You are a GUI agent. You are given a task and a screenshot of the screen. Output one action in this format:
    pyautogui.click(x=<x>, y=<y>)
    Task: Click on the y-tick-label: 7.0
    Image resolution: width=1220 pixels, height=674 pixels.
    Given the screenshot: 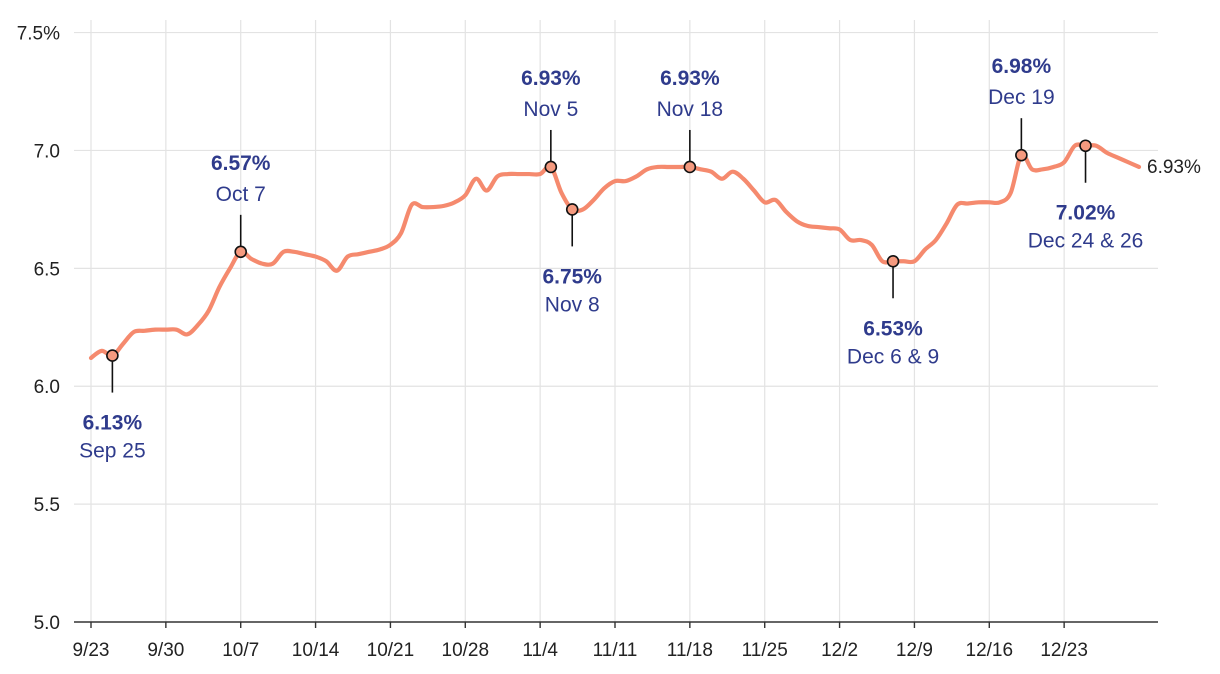 What is the action you would take?
    pyautogui.click(x=47, y=151)
    